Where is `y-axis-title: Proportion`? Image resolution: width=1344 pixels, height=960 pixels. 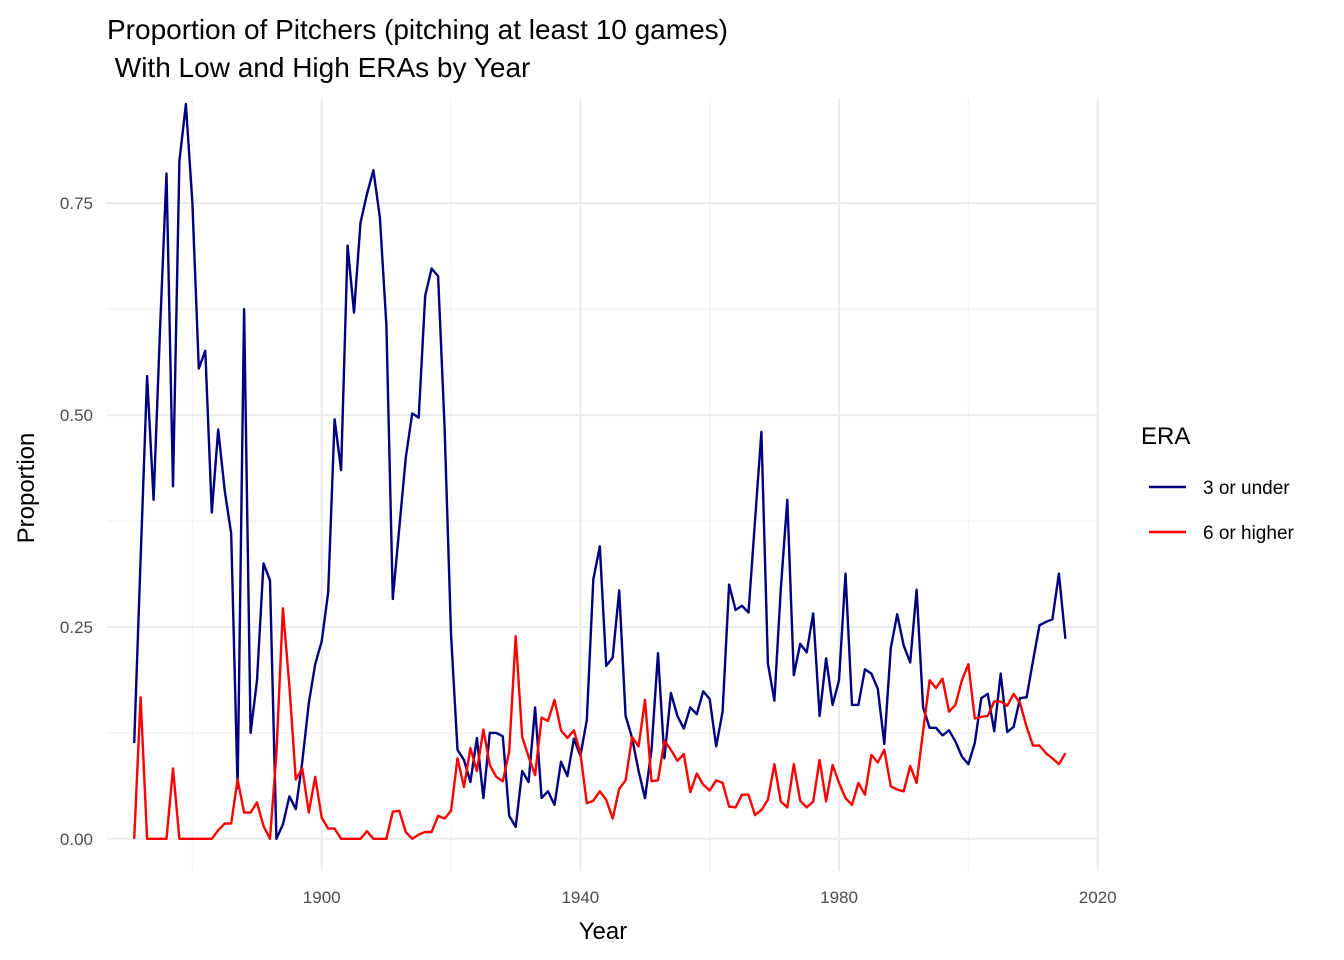
y-axis-title: Proportion is located at coordinates (26, 488).